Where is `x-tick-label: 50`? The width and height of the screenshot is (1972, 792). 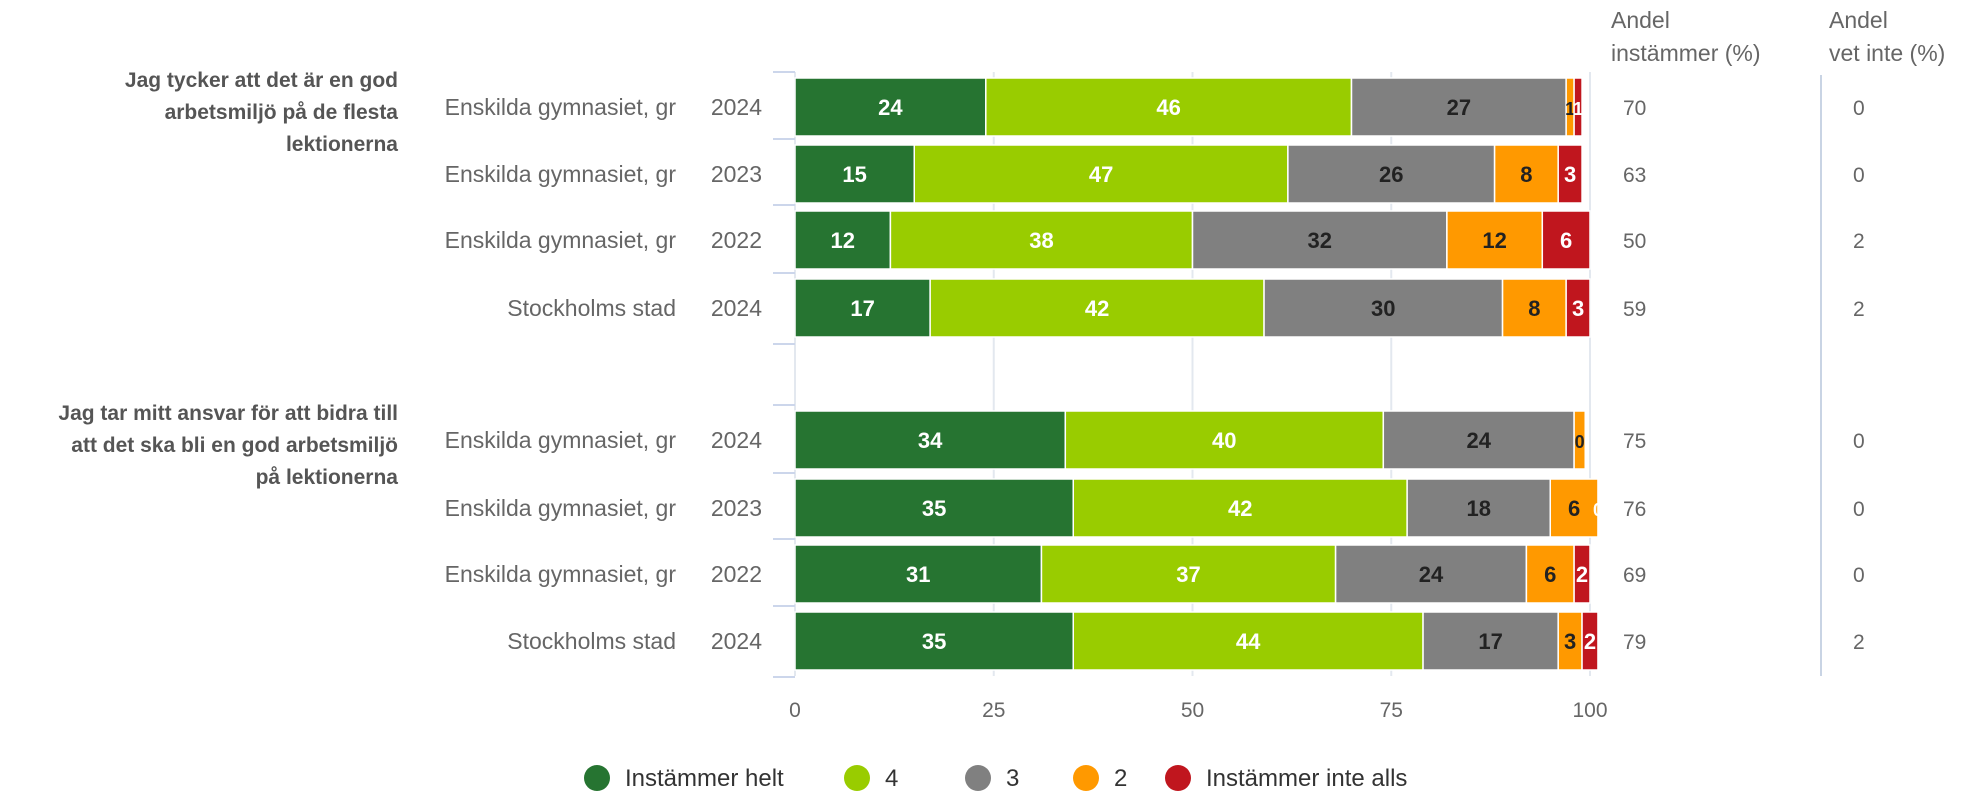 x-tick-label: 50 is located at coordinates (1192, 710).